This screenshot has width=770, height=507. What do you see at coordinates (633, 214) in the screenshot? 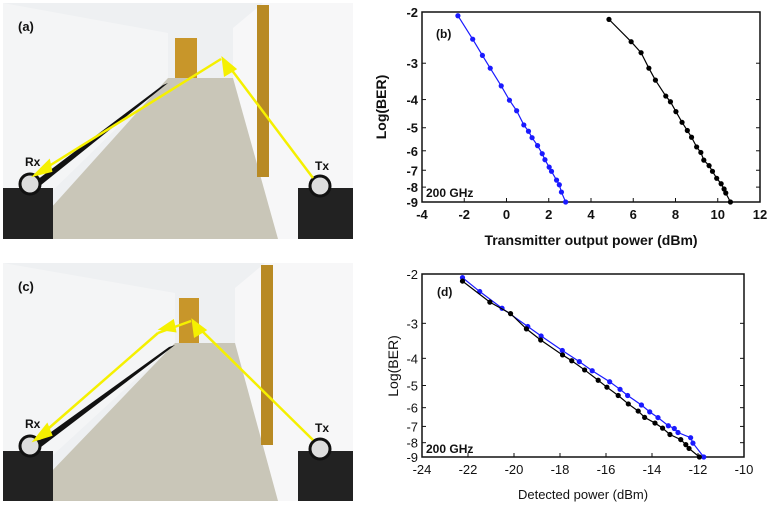
I see `x-tick-label: 6` at bounding box center [633, 214].